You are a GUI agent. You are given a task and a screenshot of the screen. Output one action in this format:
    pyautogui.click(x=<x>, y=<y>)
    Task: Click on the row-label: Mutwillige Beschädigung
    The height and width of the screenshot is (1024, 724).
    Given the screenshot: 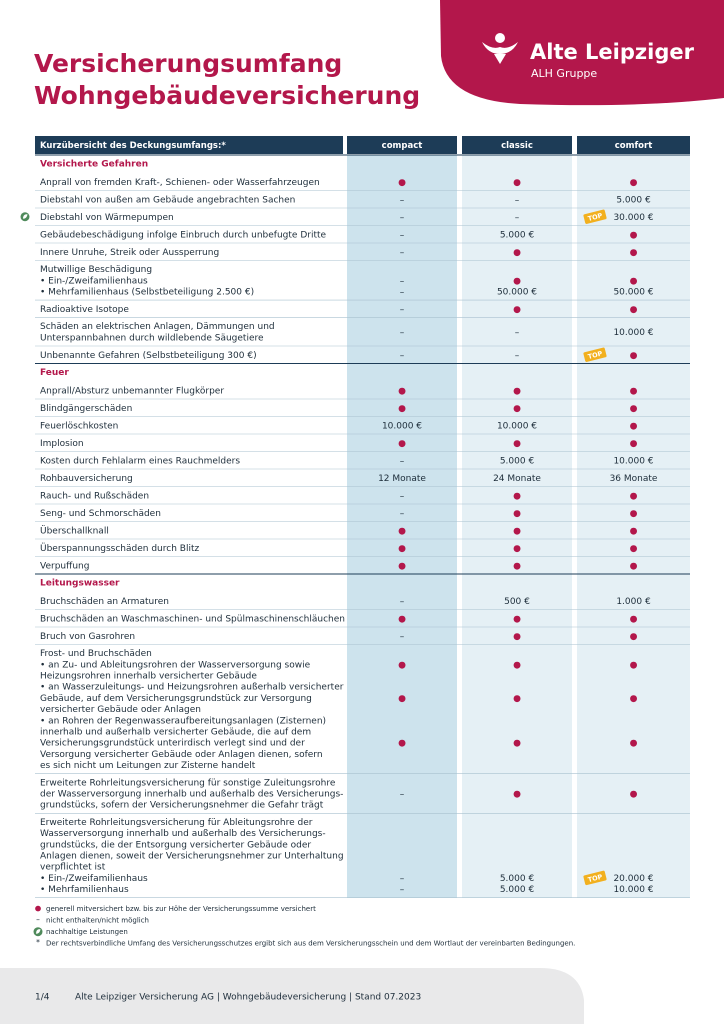 What is the action you would take?
    pyautogui.click(x=96, y=270)
    